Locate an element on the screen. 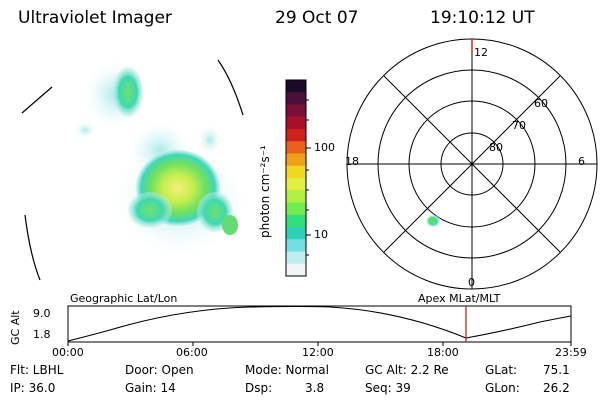  limb-arc-bottom-left is located at coordinates (32, 247).